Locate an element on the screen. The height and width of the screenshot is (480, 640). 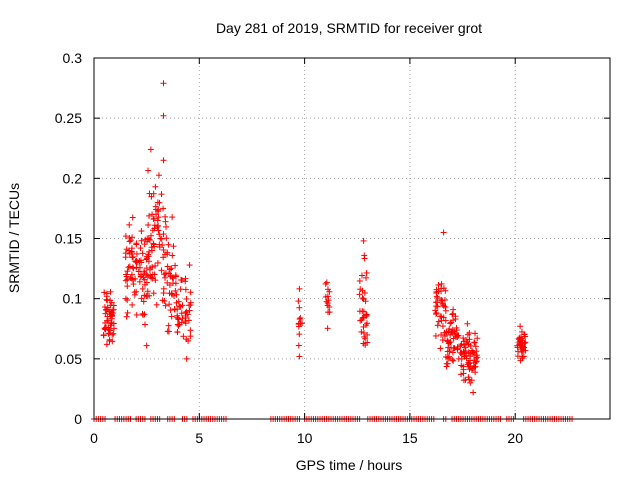
y-tick-label: 0.1 is located at coordinates (73, 299).